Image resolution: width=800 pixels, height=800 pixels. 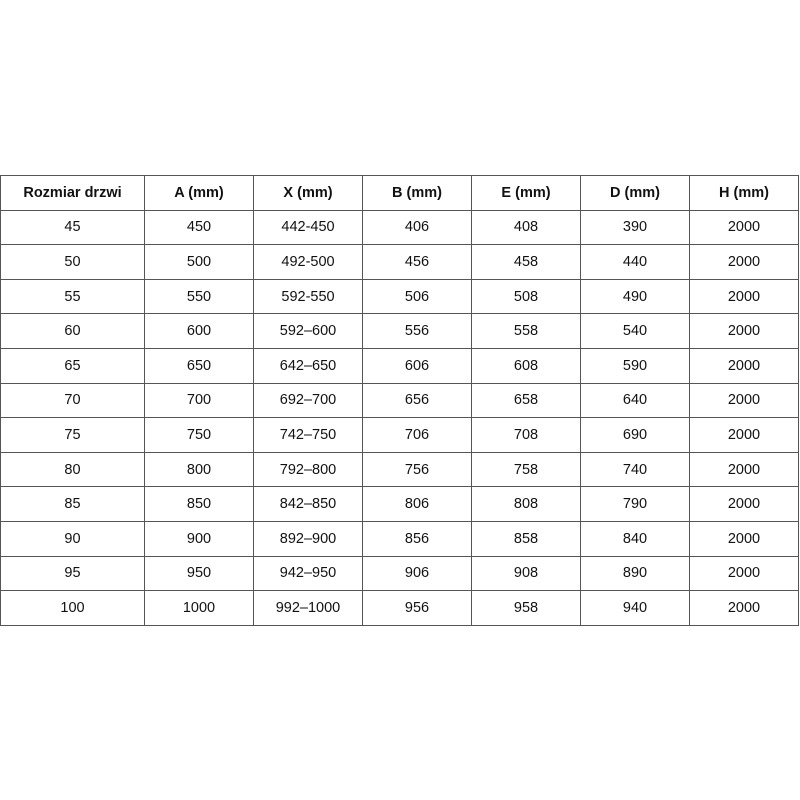 What do you see at coordinates (308, 573) in the screenshot?
I see `table-cell: 942–950` at bounding box center [308, 573].